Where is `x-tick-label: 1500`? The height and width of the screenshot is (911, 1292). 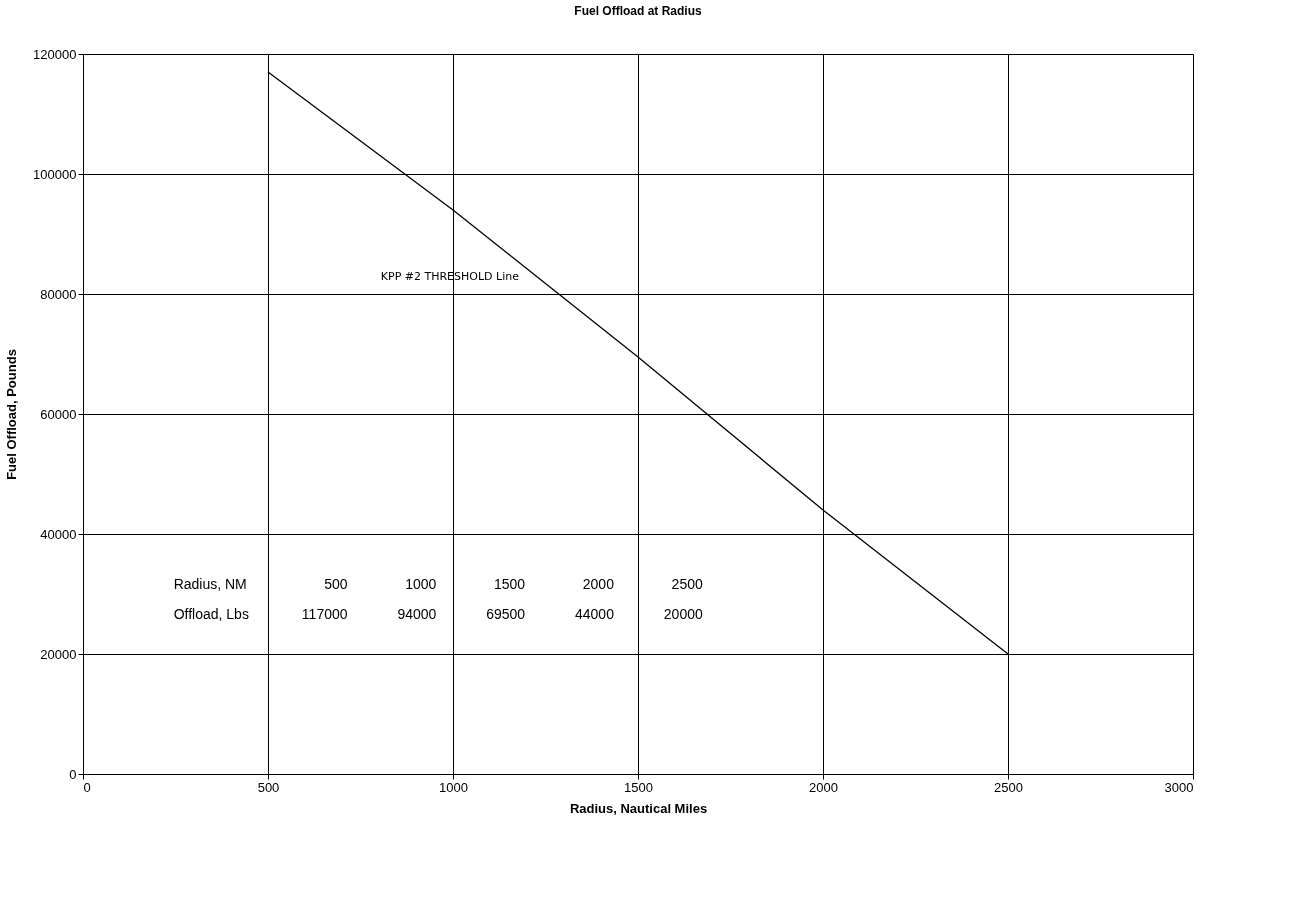 x-tick-label: 1500 is located at coordinates (638, 787).